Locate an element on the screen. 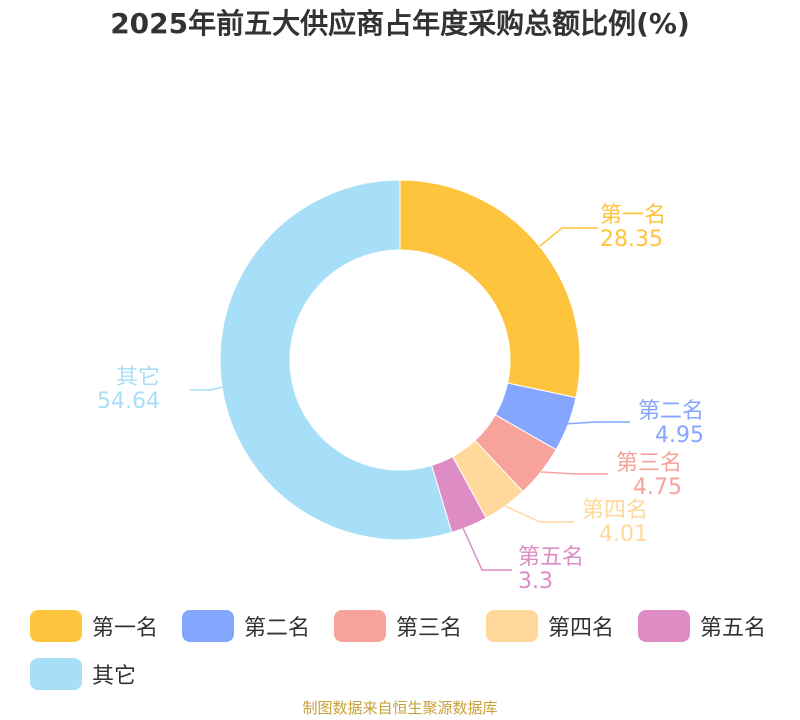 Image resolution: width=800 pixels, height=720 pixels. legend-label-3: 第三名 is located at coordinates (429, 628).